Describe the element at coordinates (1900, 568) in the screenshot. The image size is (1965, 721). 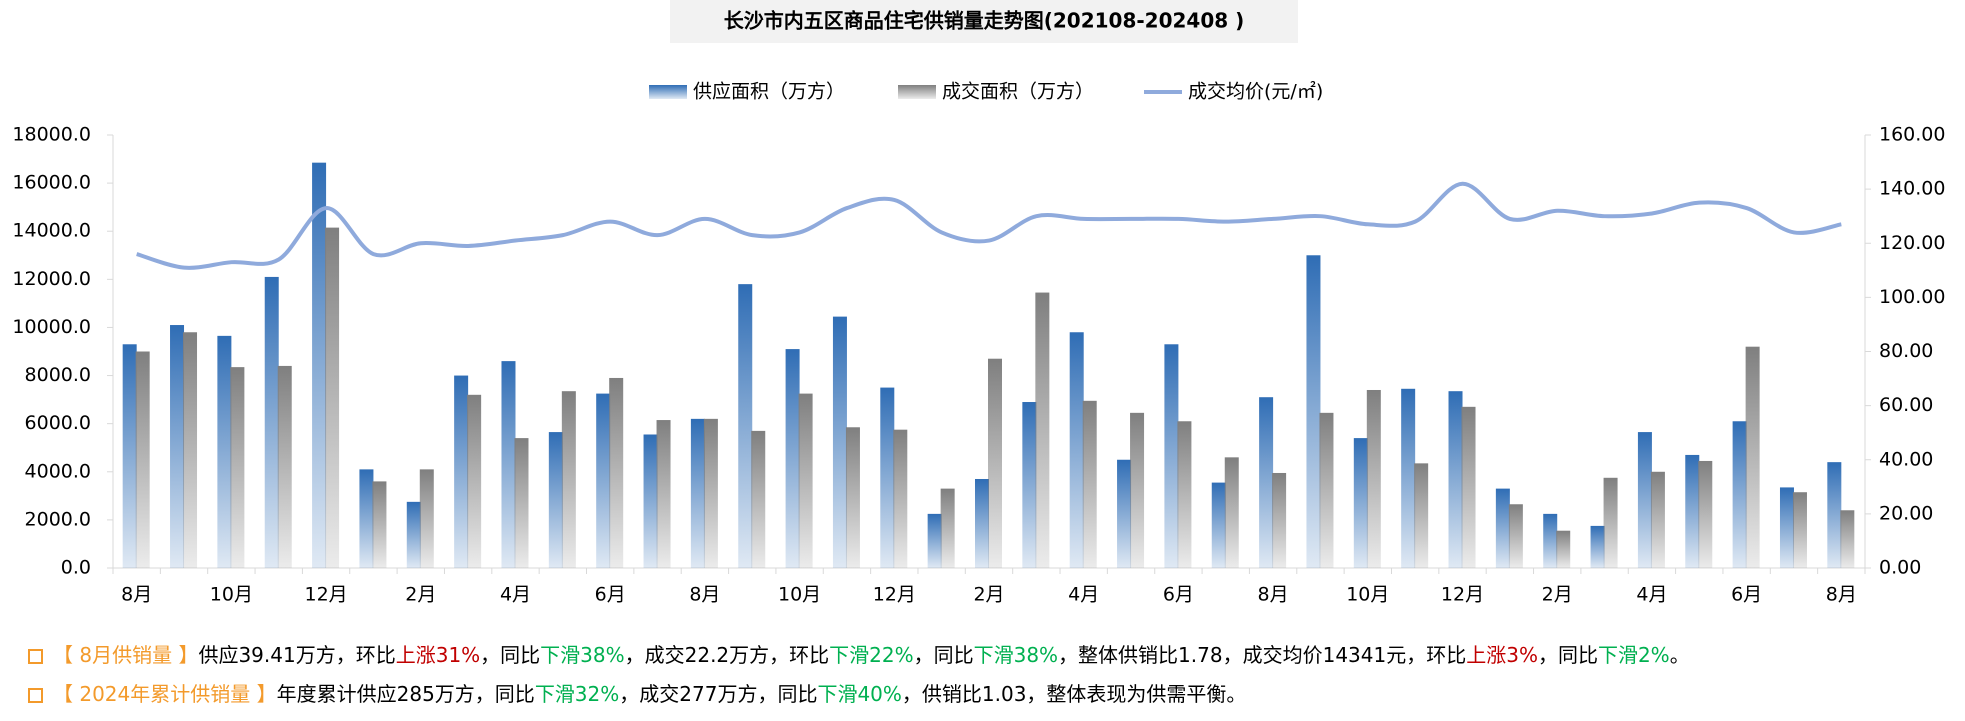
I see `y2-tick-label: 0.00` at that location.